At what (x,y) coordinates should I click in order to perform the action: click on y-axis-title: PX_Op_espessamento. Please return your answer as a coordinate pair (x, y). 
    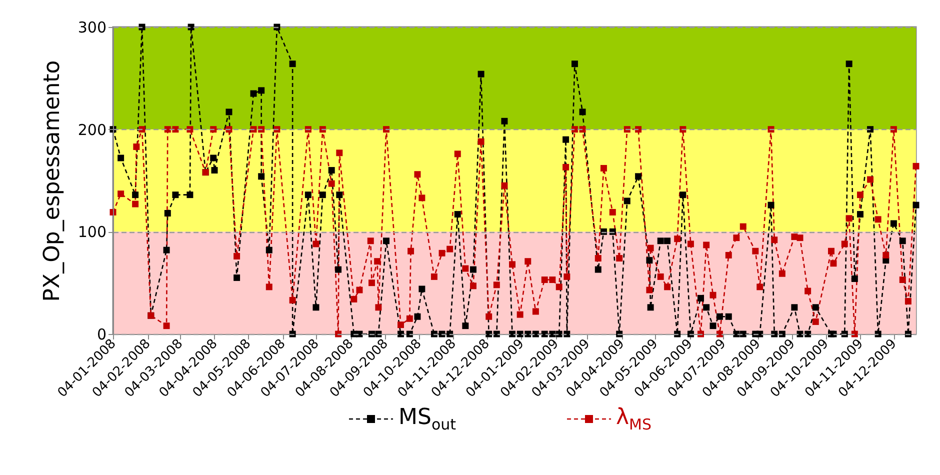
    Looking at the image, I should click on (52, 181).